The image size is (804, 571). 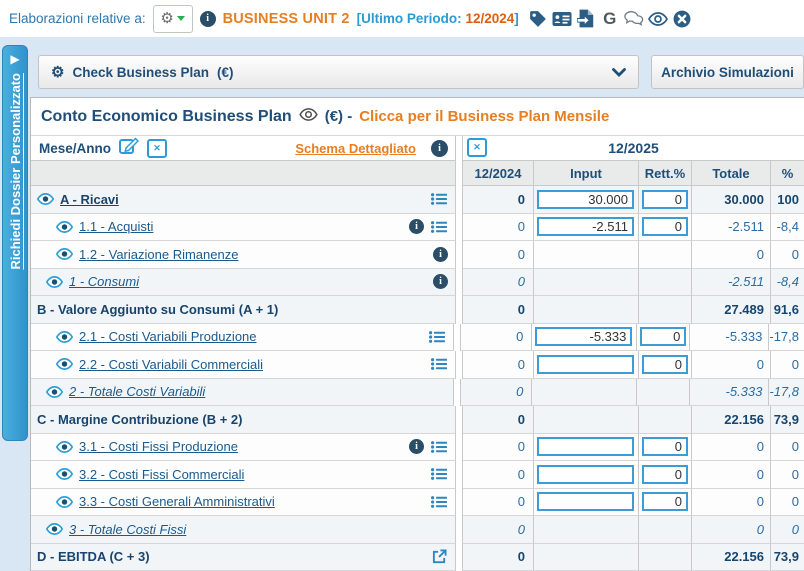 I want to click on row-values: 0 -5.333-17,8, so click(x=632, y=392).